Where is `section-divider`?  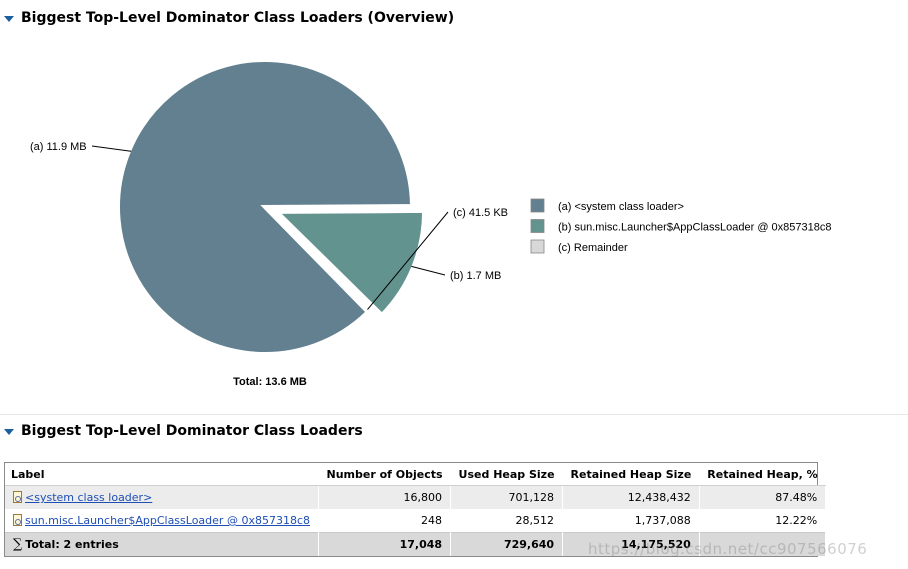
section-divider is located at coordinates (454, 414).